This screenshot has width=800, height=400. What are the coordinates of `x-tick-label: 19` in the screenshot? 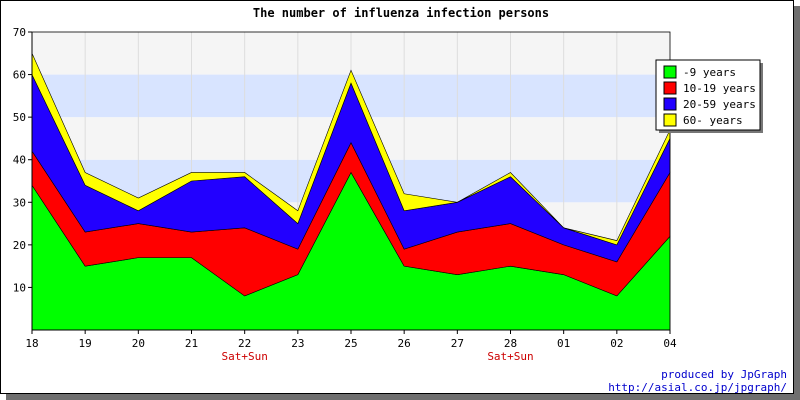 It's located at (85, 343).